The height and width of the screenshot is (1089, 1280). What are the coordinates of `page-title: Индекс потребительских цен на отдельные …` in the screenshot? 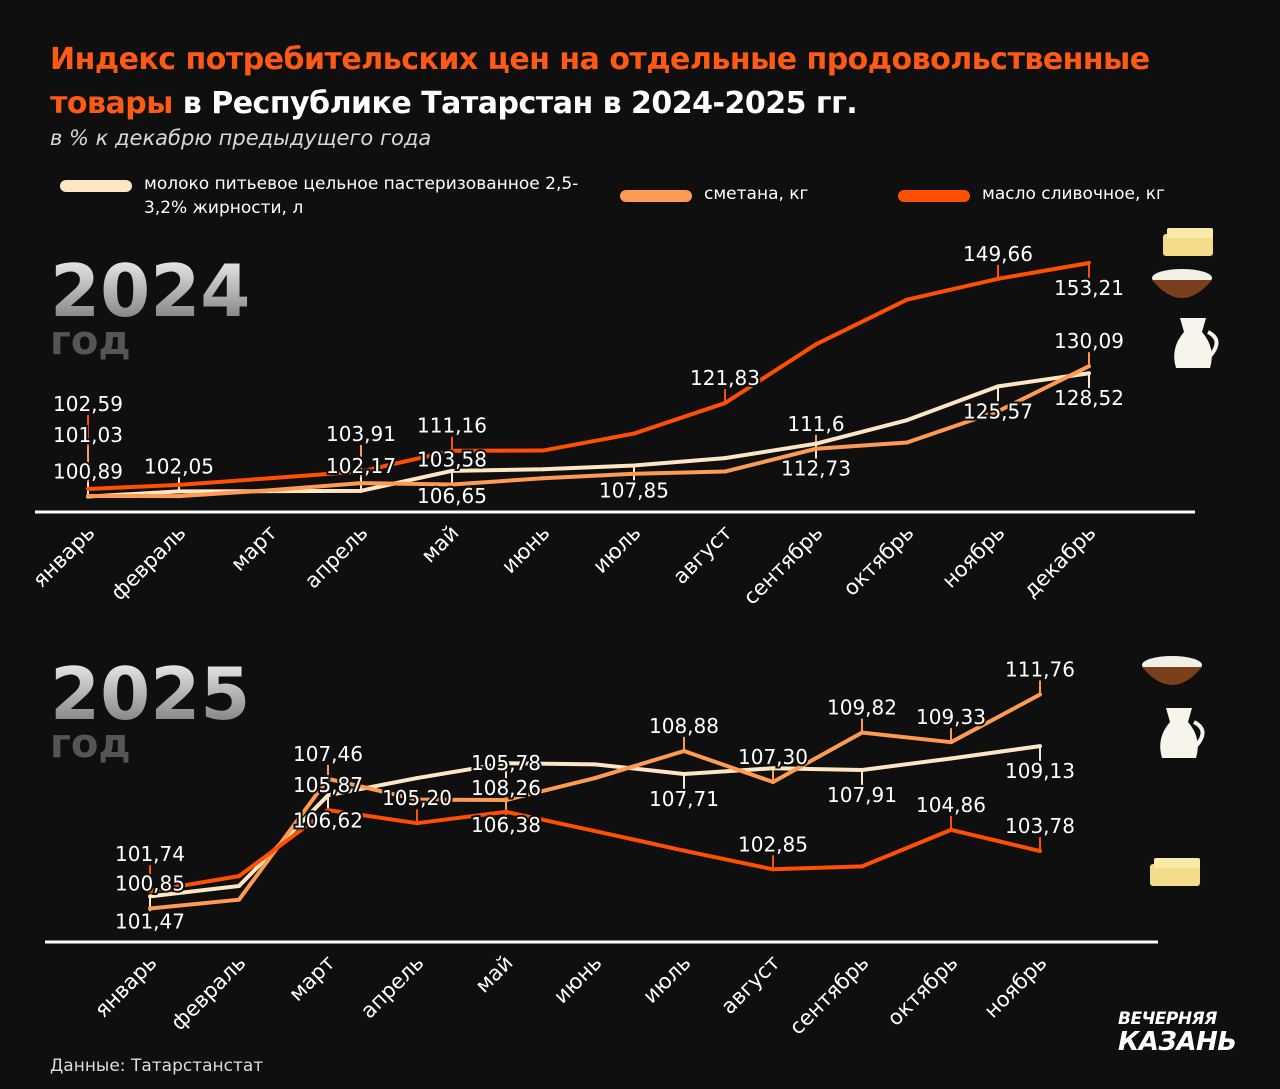 It's located at (665, 82).